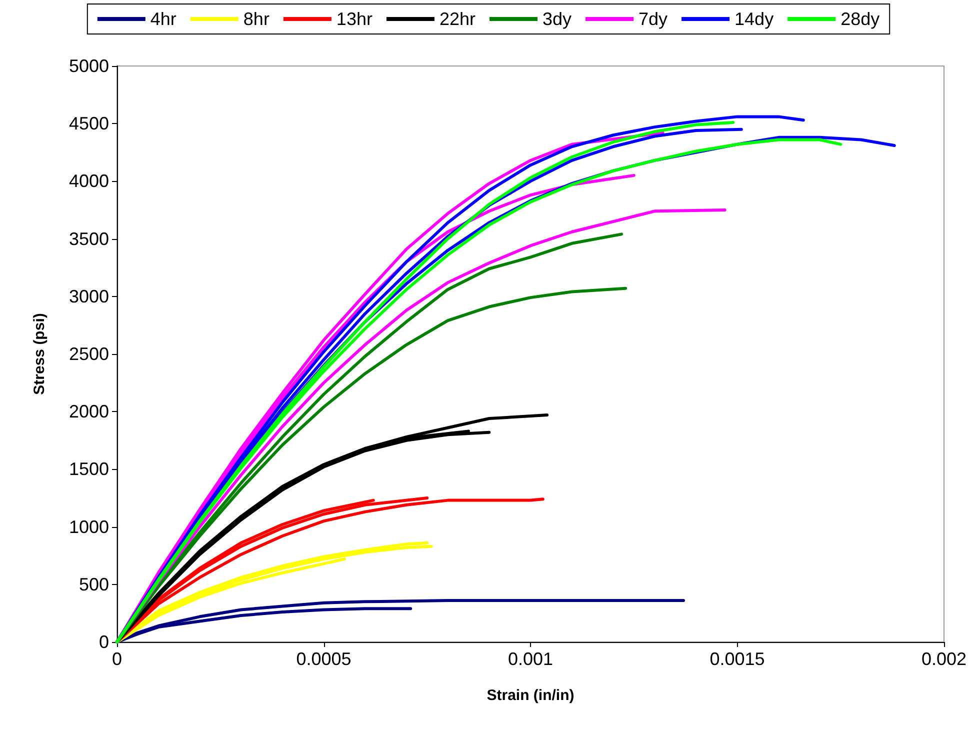  I want to click on legend-label: 4hr, so click(163, 19).